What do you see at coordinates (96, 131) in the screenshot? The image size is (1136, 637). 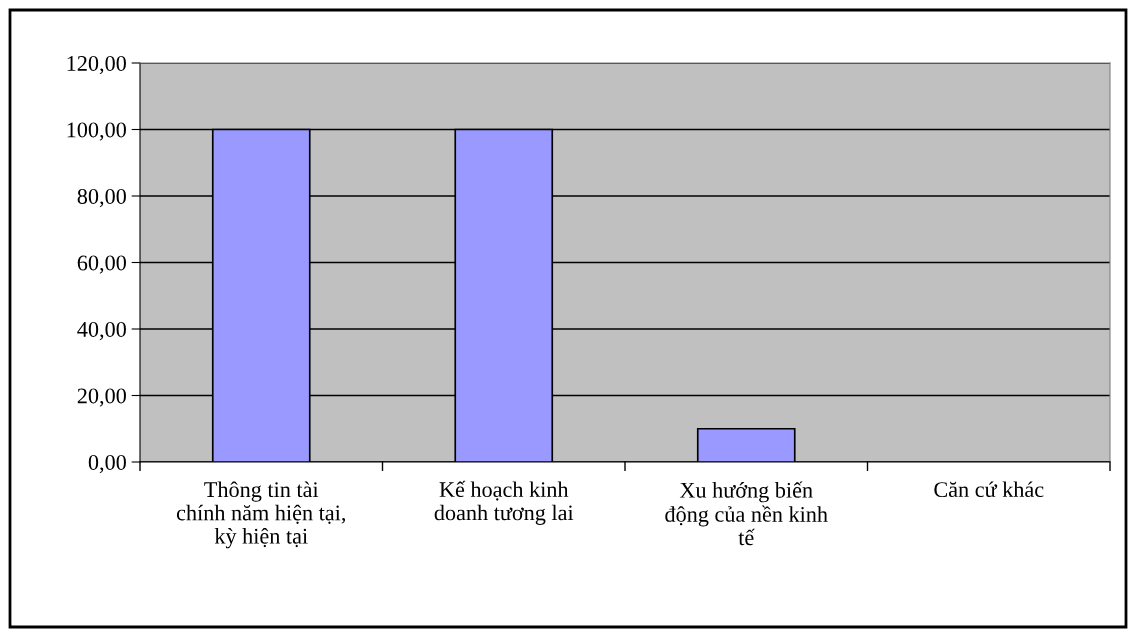 I see `y-tick-label: 100,00` at bounding box center [96, 131].